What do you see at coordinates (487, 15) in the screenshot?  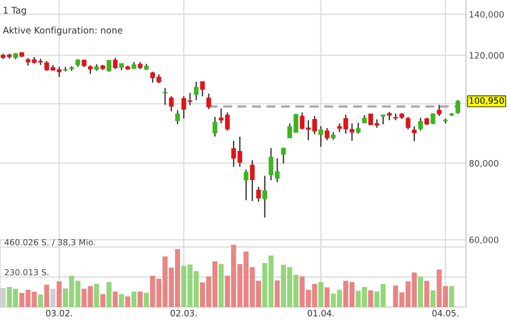 I see `y-tick-label: 140,000` at bounding box center [487, 15].